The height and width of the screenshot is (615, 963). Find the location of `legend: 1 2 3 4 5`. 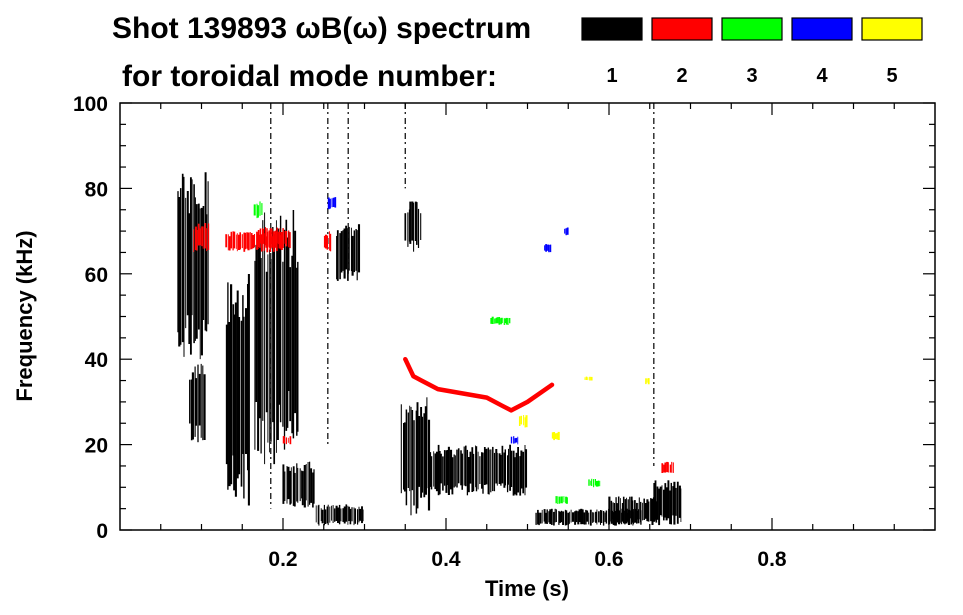

legend: 1 2 3 4 5 is located at coordinates (752, 52).